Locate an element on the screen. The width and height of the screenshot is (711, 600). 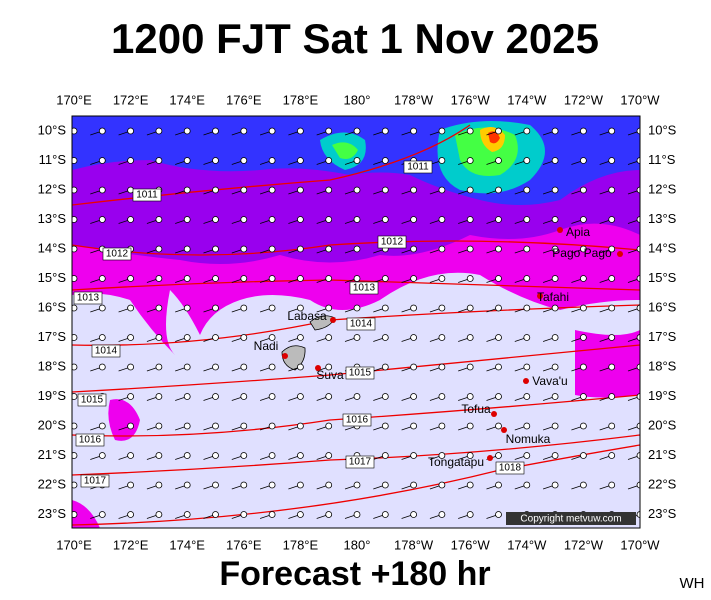
lon-label: 172°W is located at coordinates (584, 99).